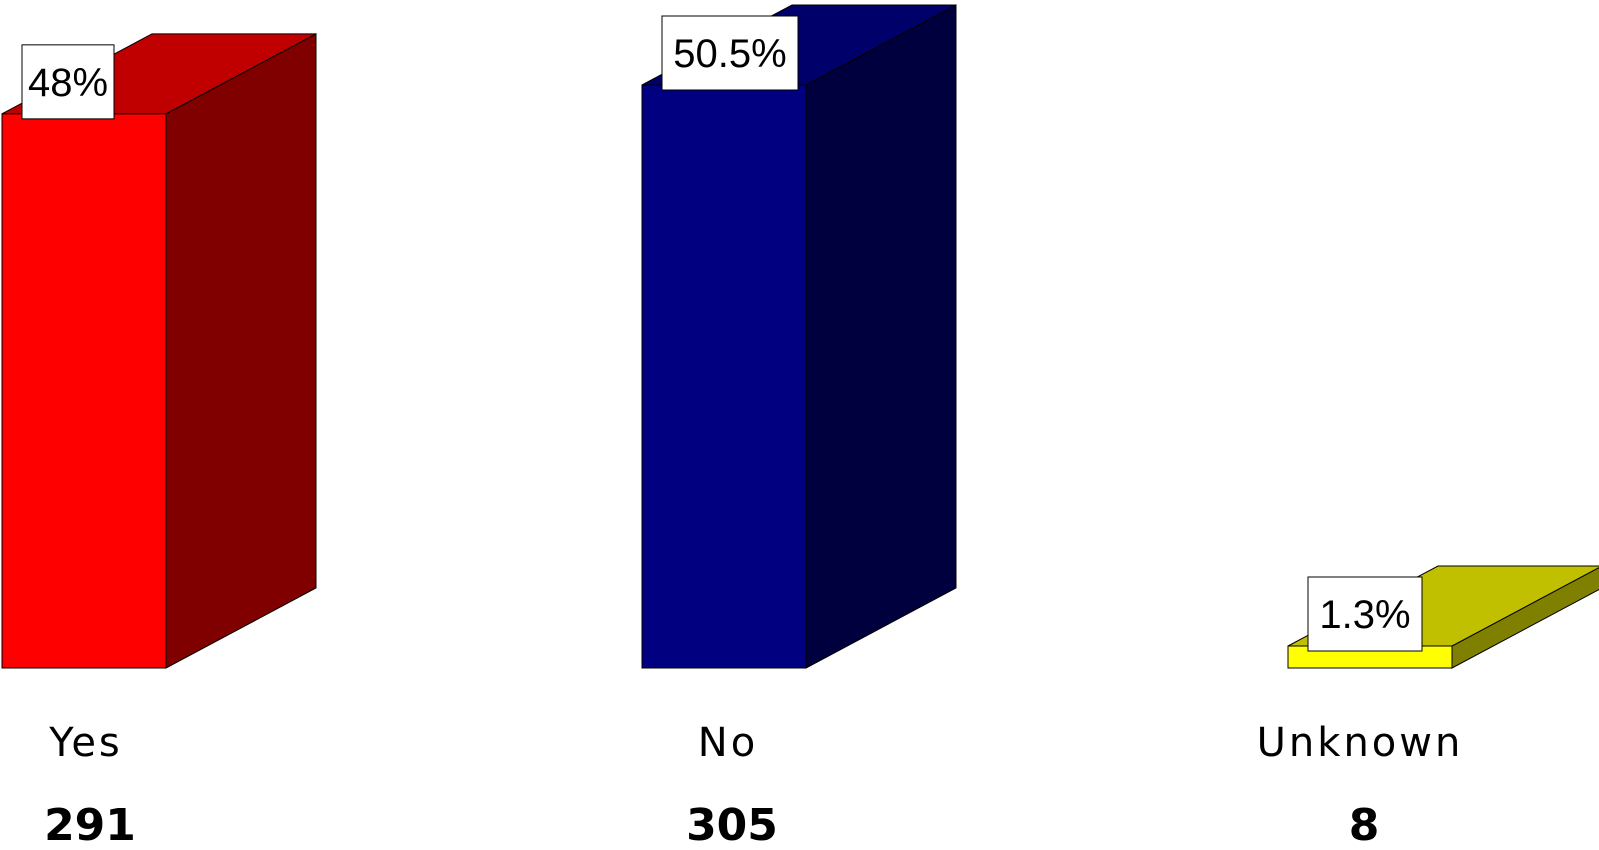 The image size is (1599, 850). What do you see at coordinates (724, 376) in the screenshot?
I see `bar-no` at bounding box center [724, 376].